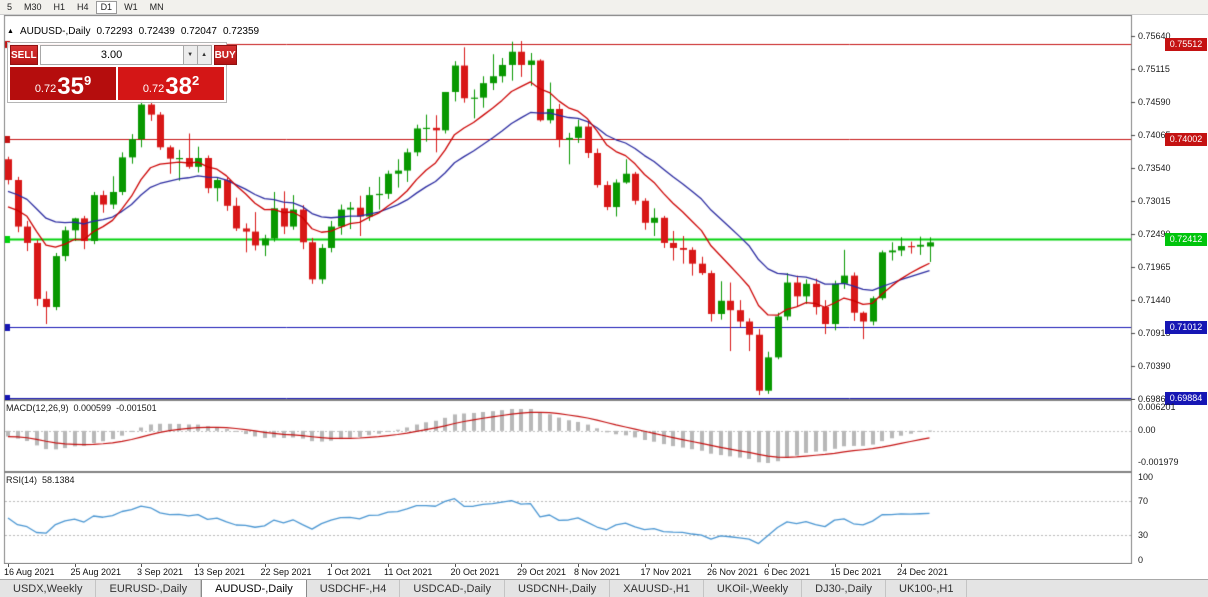 This screenshot has height=597, width=1208. What do you see at coordinates (111, 55) in the screenshot?
I see `volume-input` at bounding box center [111, 55].